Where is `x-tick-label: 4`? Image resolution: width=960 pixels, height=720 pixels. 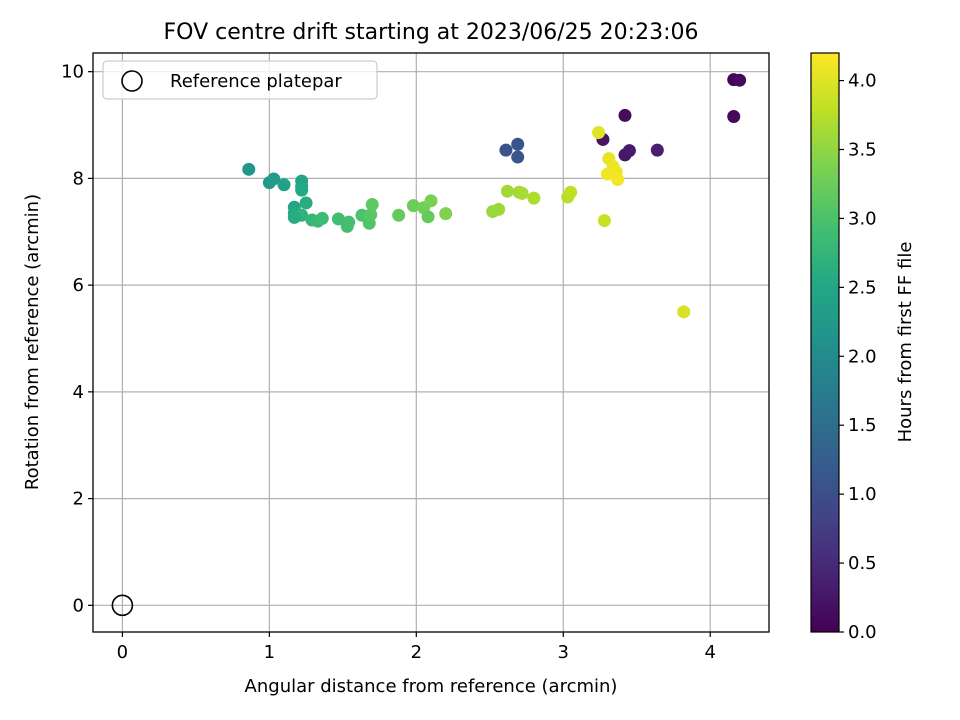 x-tick-label: 4 is located at coordinates (709, 652).